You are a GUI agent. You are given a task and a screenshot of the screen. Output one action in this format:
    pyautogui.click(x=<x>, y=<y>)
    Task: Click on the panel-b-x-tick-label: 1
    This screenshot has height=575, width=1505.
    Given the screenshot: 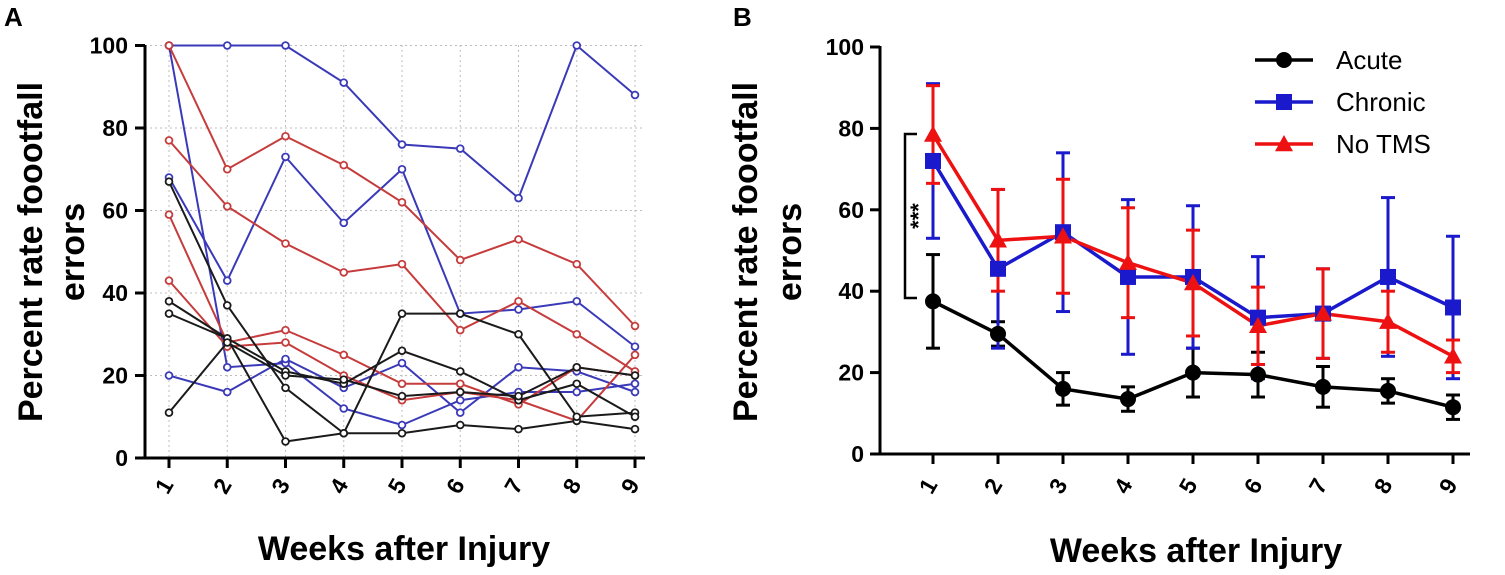 What is the action you would take?
    pyautogui.click(x=928, y=486)
    